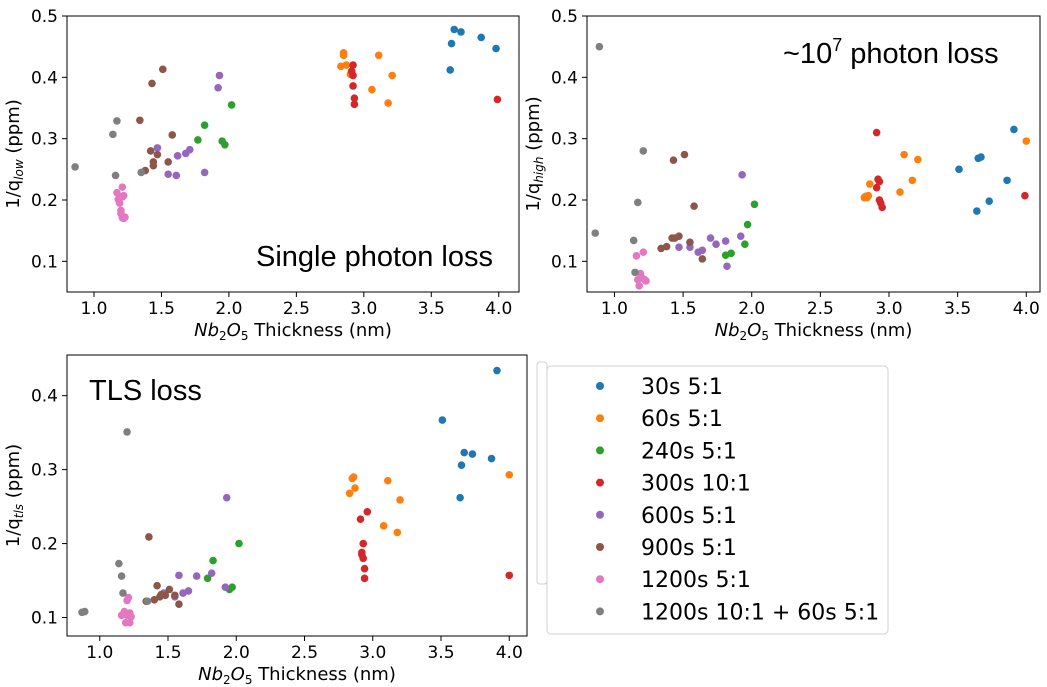 This screenshot has width=1047, height=687. What do you see at coordinates (297, 675) in the screenshot?
I see `x-axis-label: Nb2O5 Thickness (nm)` at bounding box center [297, 675].